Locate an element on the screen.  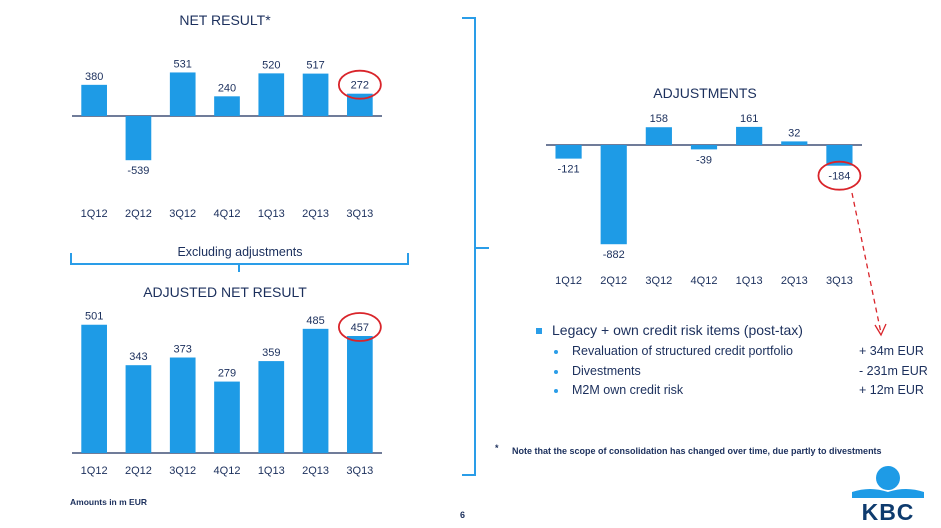
amounts-note: Amounts in m EUR is located at coordinates (108, 502).